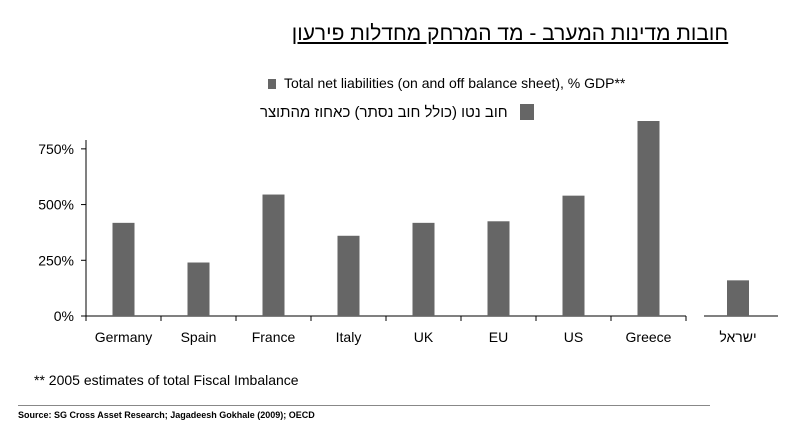 The width and height of the screenshot is (804, 428). Describe the element at coordinates (424, 337) in the screenshot. I see `x-tick-label: UK` at that location.